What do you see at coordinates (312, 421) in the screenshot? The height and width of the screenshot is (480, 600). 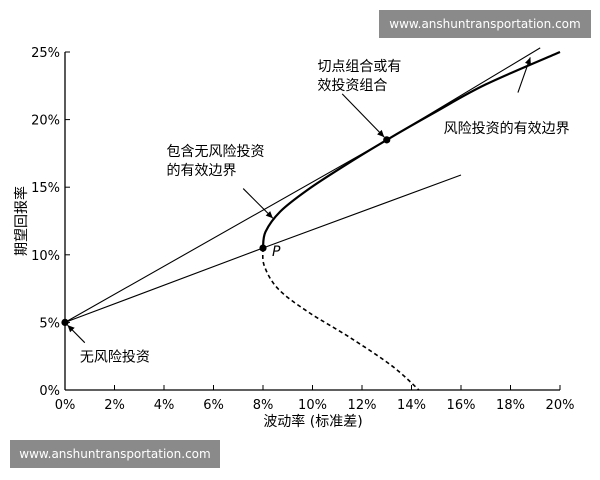 I see `x-axis-title: 波动率 (标准差)` at bounding box center [312, 421].